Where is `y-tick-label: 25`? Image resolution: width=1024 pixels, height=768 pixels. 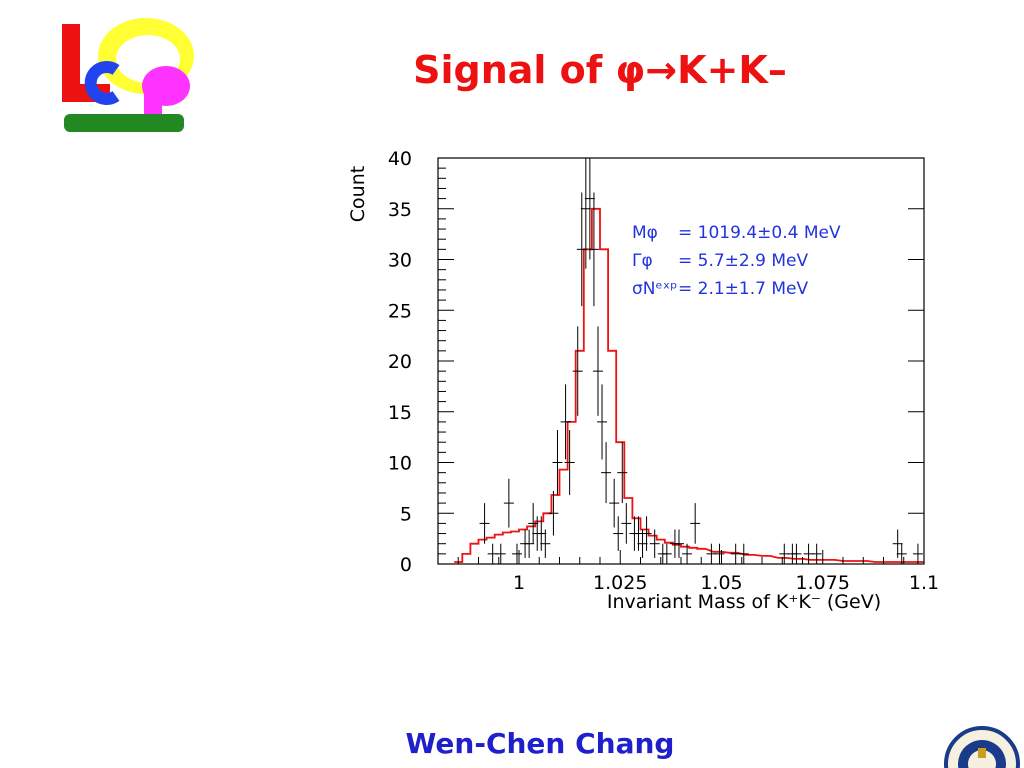
y-tick-label: 25 is located at coordinates (400, 311).